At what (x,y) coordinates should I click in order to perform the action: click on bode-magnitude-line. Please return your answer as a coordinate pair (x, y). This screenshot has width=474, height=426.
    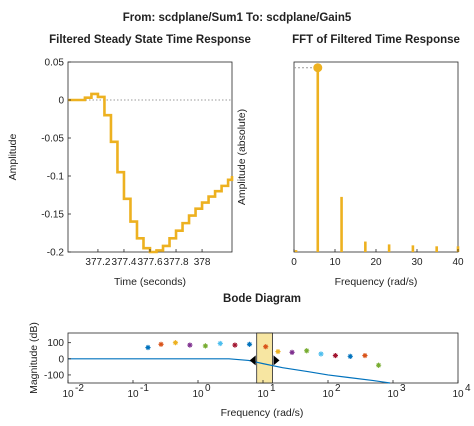
    Looking at the image, I should click on (229, 371).